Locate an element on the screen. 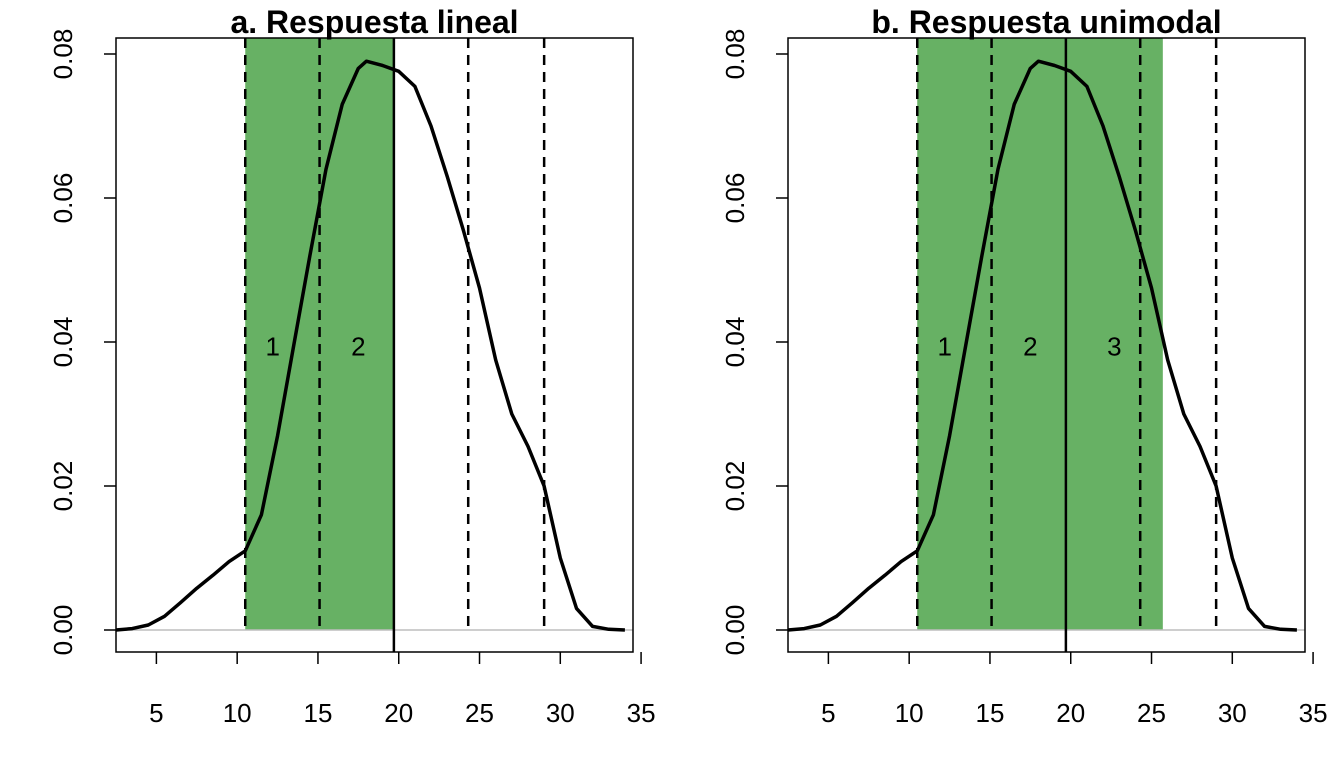  chart-title: b. Respuesta unimodal is located at coordinates (1046, 22).